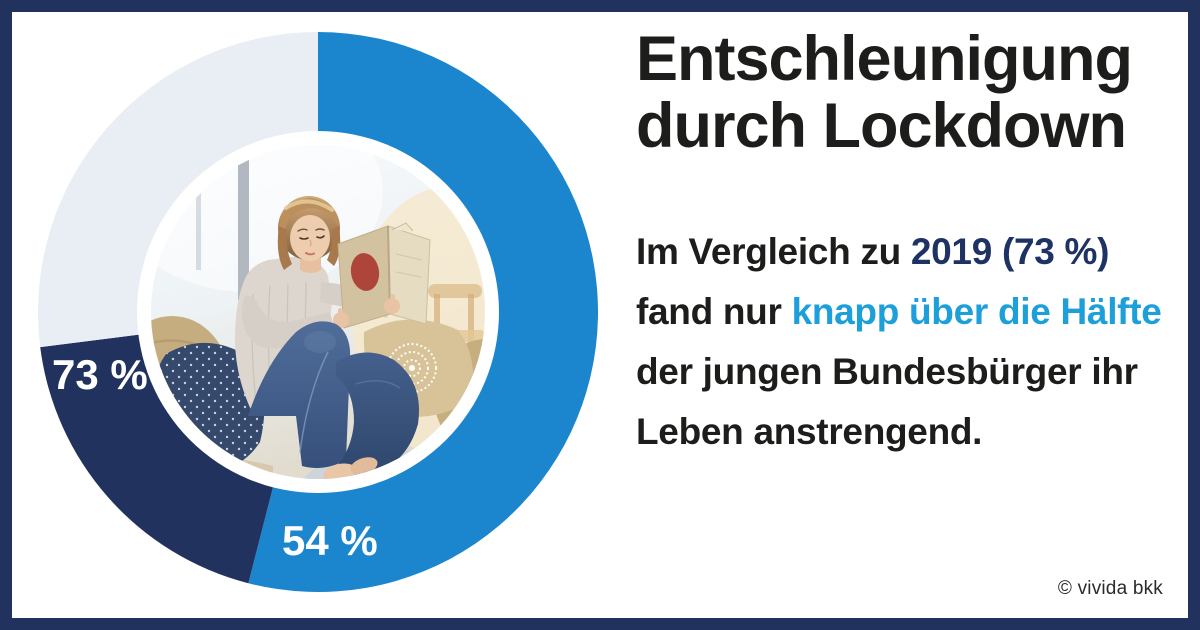 The height and width of the screenshot is (630, 1200). Describe the element at coordinates (330, 540) in the screenshot. I see `donut-label-54: 54 %` at that location.